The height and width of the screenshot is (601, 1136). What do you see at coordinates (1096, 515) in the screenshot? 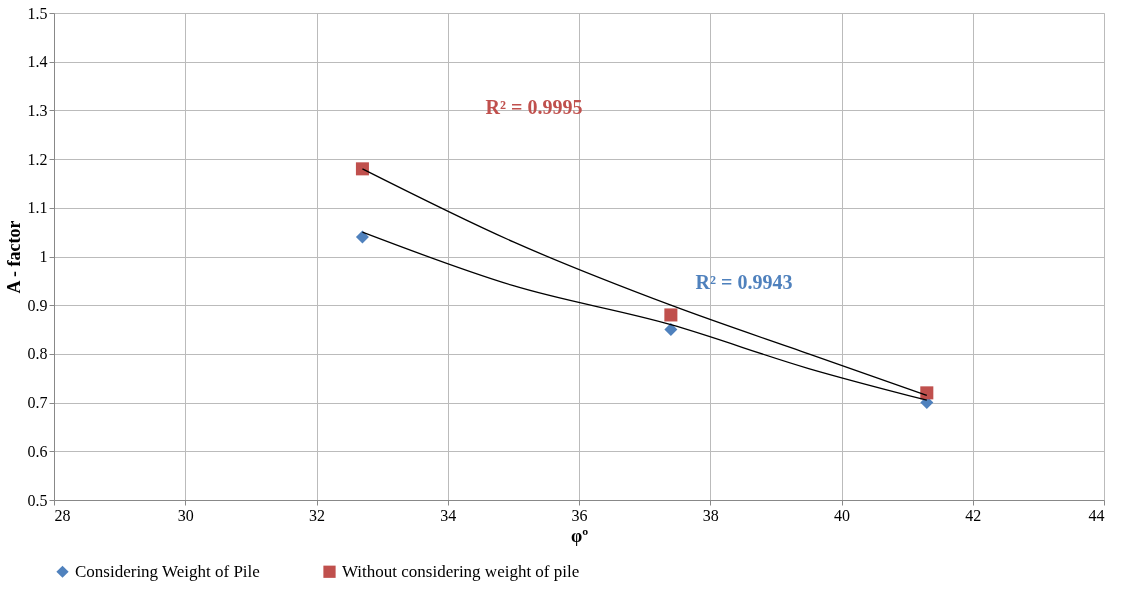
I see `x-tick-label: 44` at bounding box center [1096, 515].